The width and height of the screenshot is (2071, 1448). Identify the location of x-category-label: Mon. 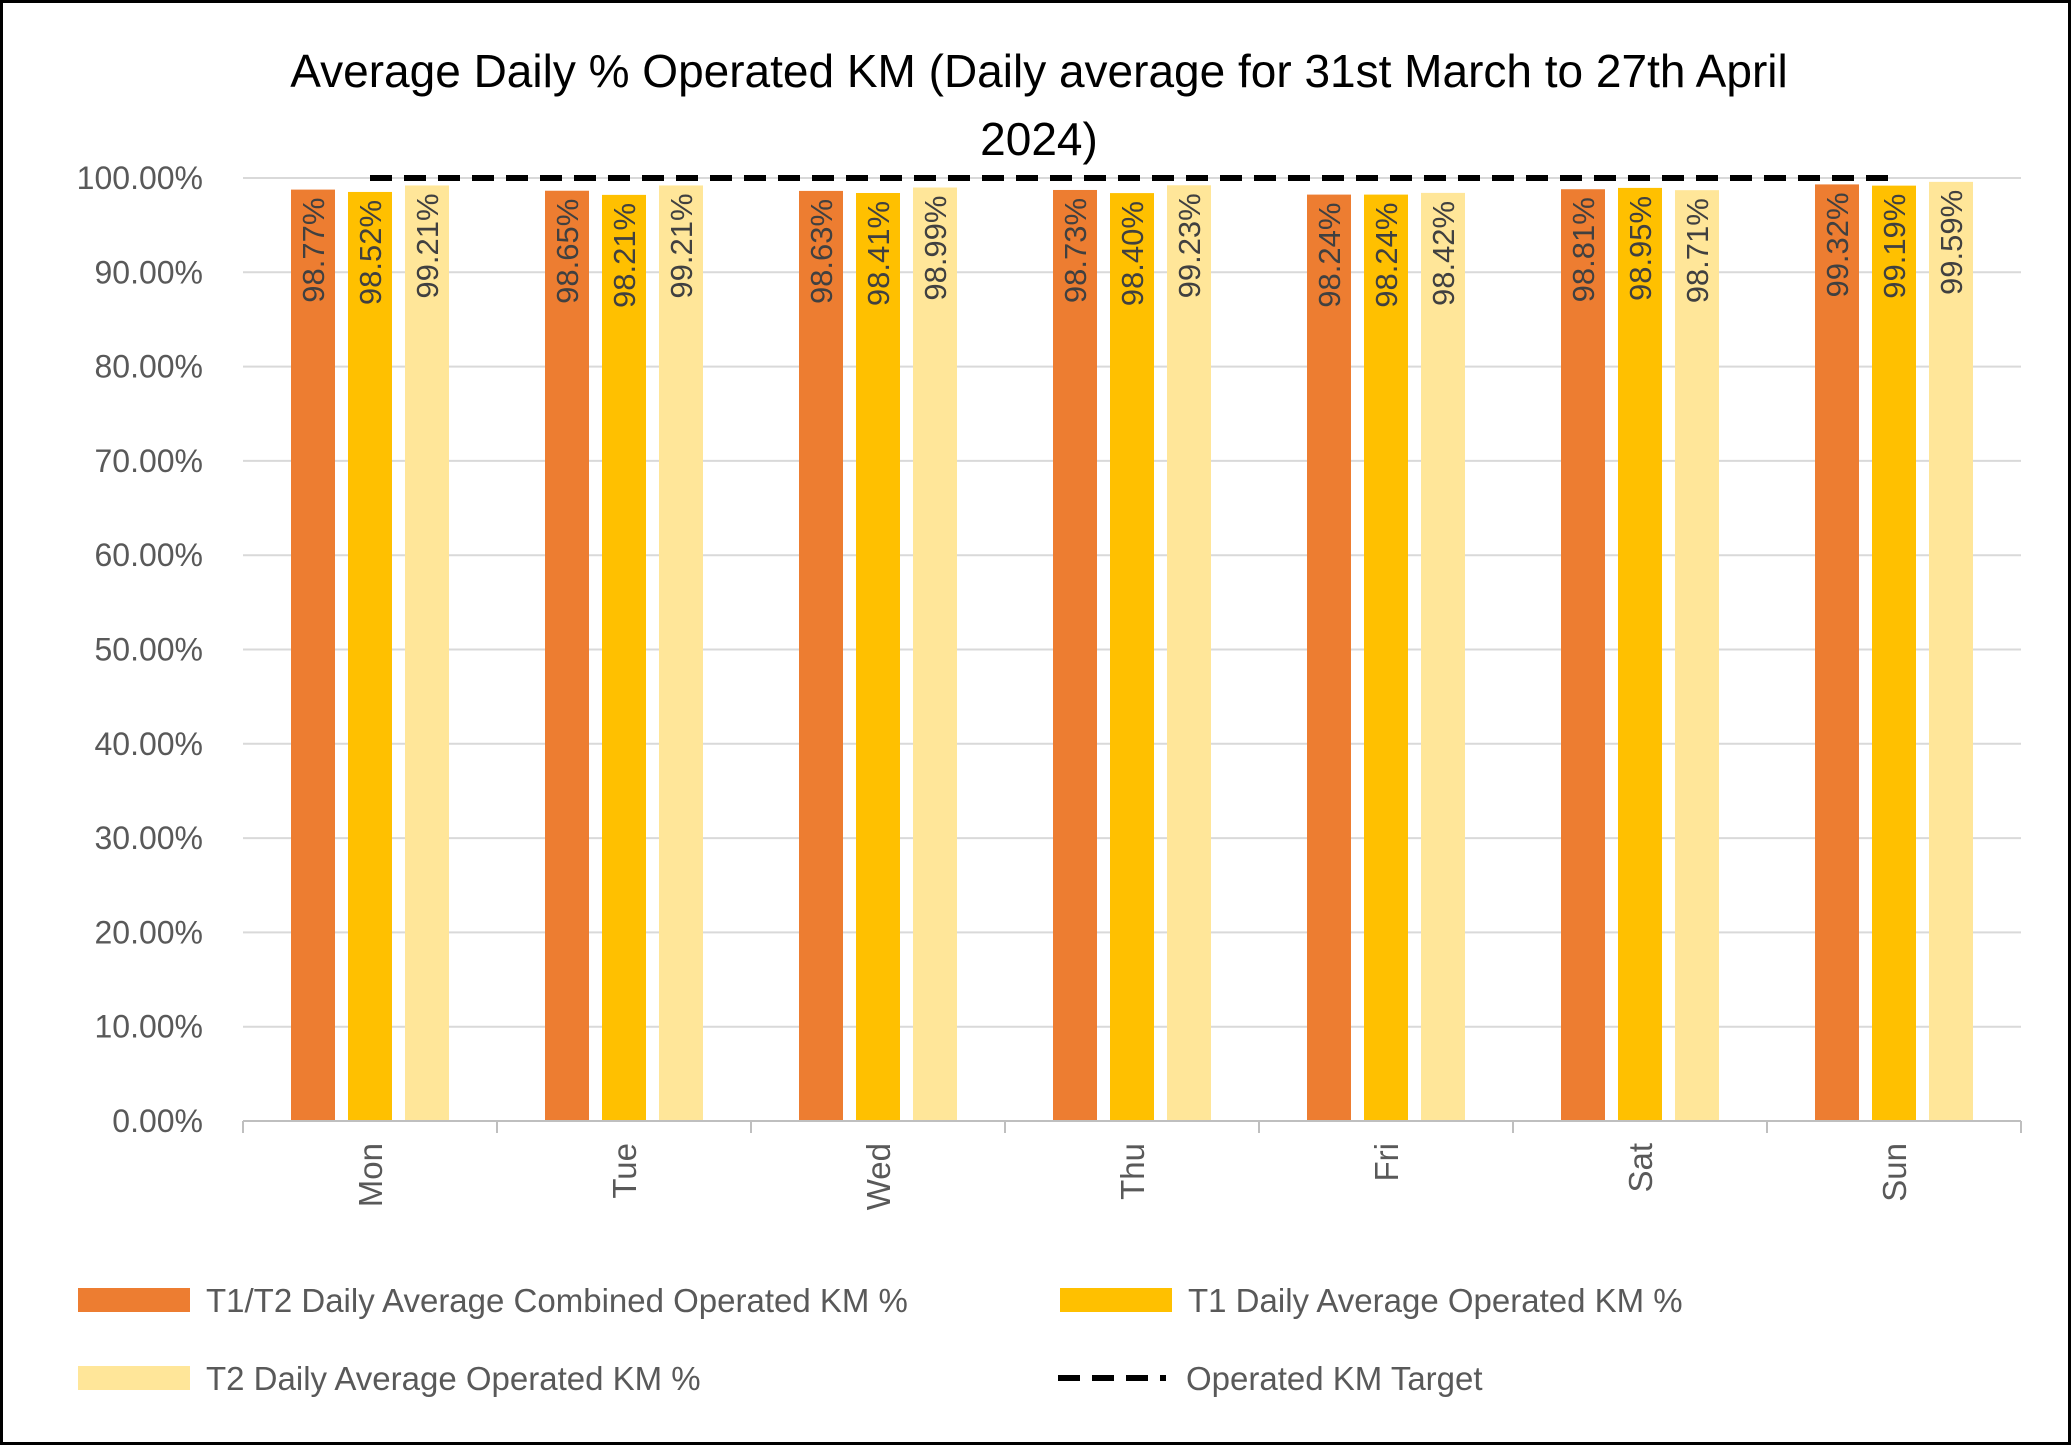
(370, 1175).